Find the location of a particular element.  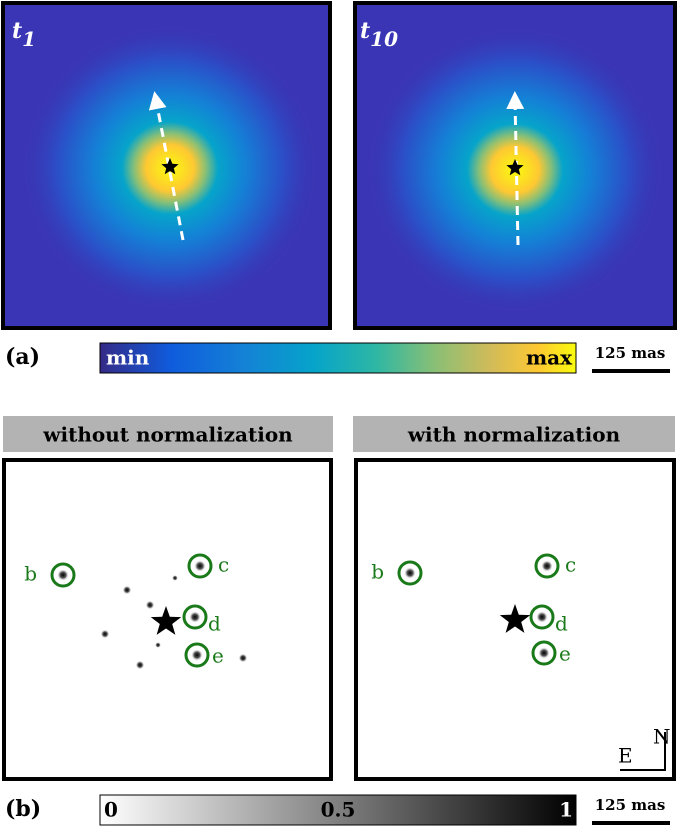

panel-label: (a) is located at coordinates (22, 357).